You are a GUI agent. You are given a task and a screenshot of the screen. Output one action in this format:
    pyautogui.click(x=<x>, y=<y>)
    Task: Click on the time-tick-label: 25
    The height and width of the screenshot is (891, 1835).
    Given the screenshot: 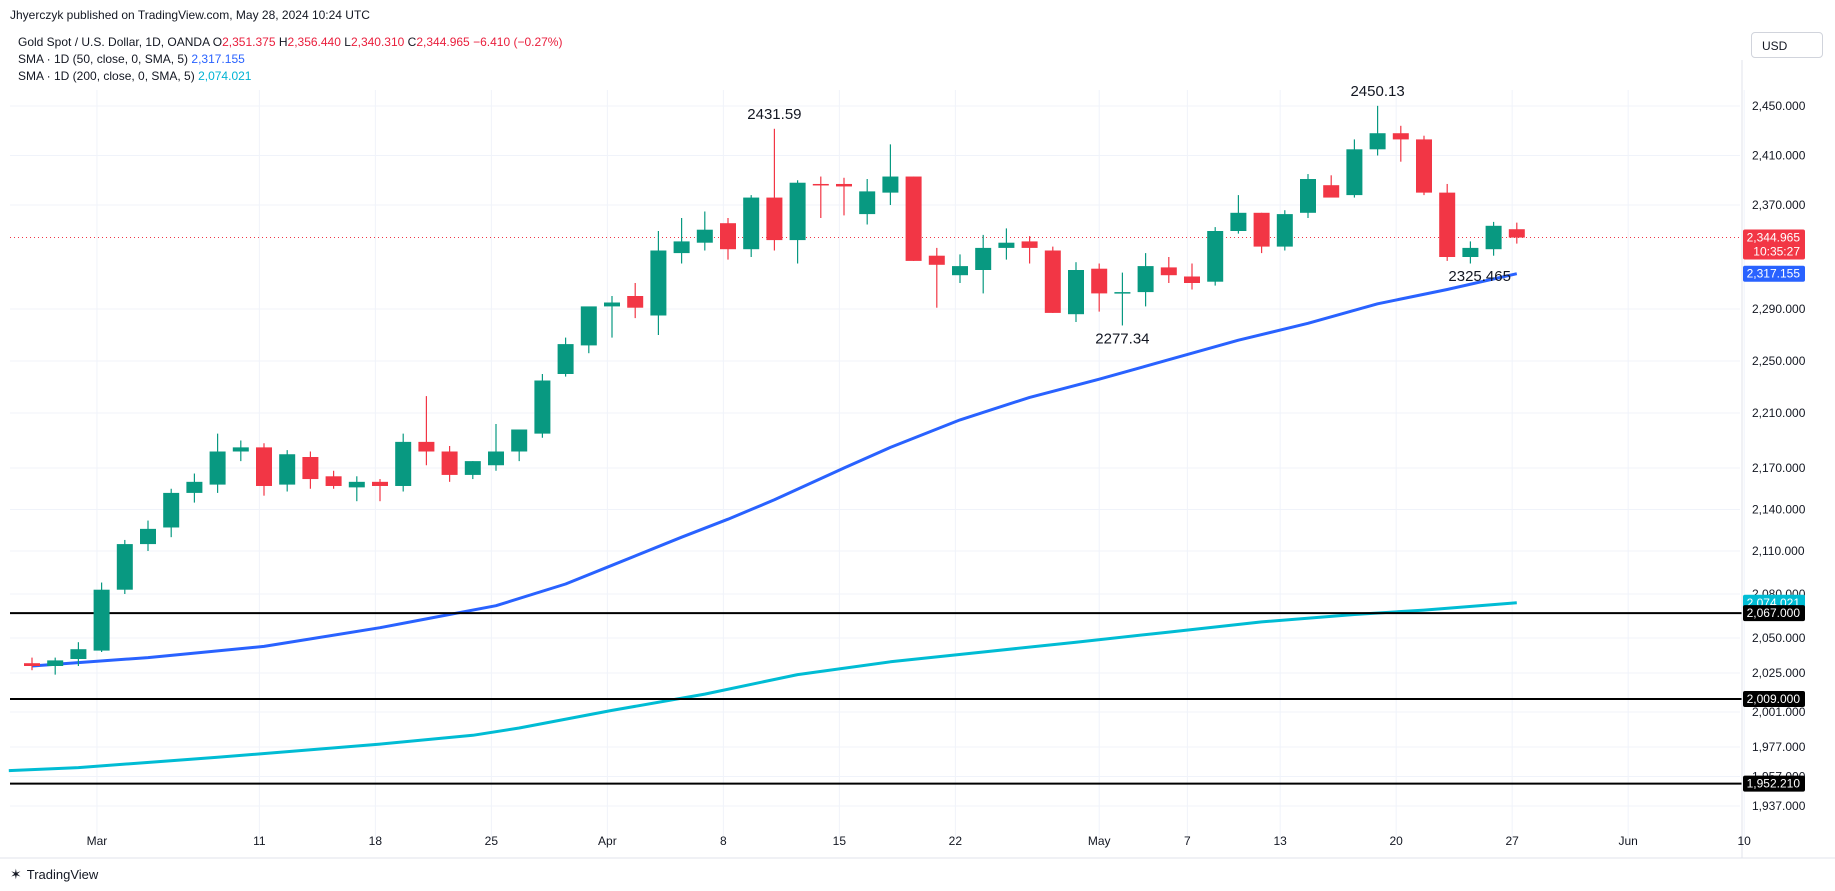 What is the action you would take?
    pyautogui.click(x=492, y=841)
    